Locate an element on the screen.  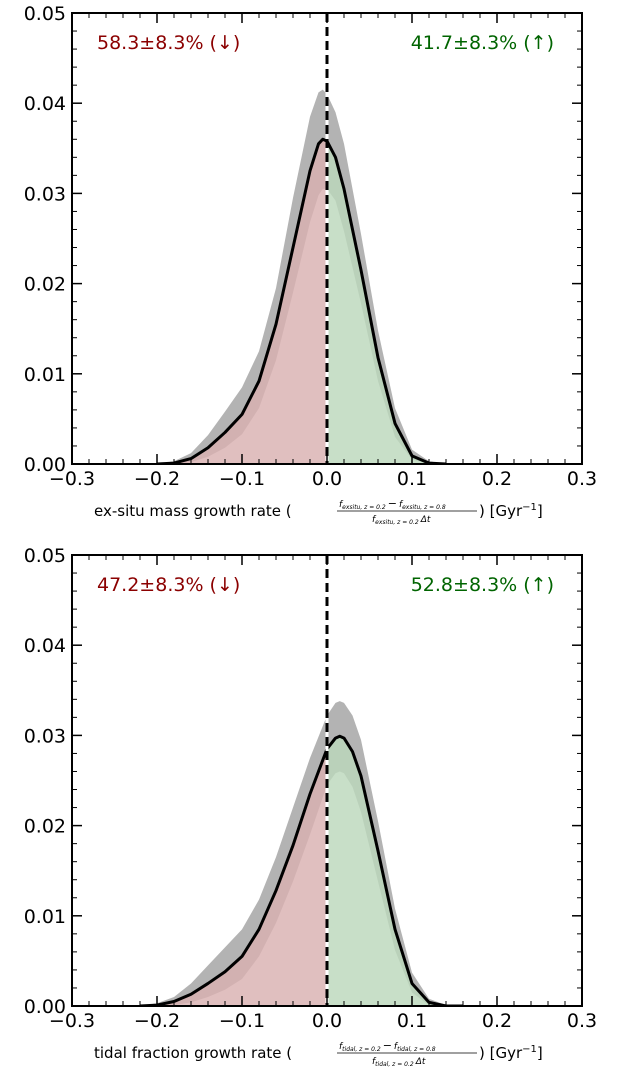
x-axis-label: ex-situ mass growth rate ( is located at coordinates (193, 511).